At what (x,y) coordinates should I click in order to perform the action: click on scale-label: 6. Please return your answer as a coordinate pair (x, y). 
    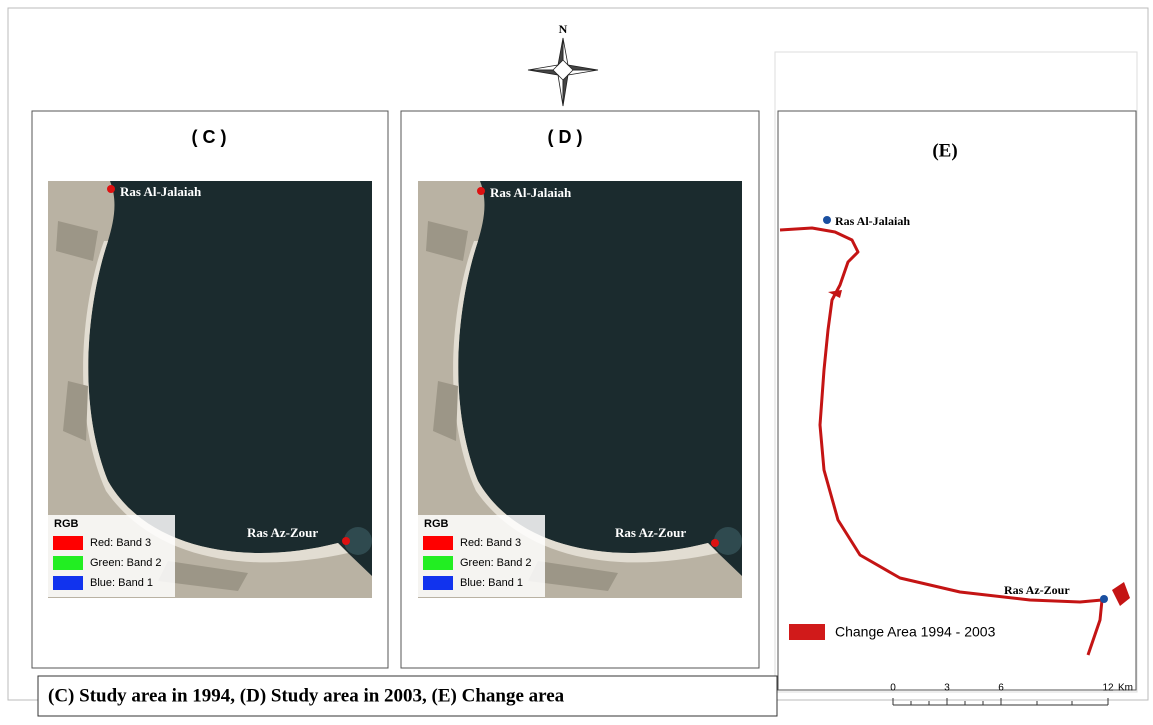
    Looking at the image, I should click on (1001, 688).